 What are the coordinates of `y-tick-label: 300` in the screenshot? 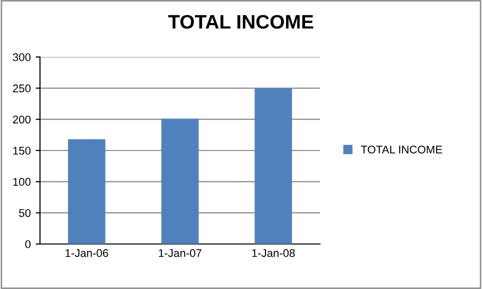 It's located at (21, 57).